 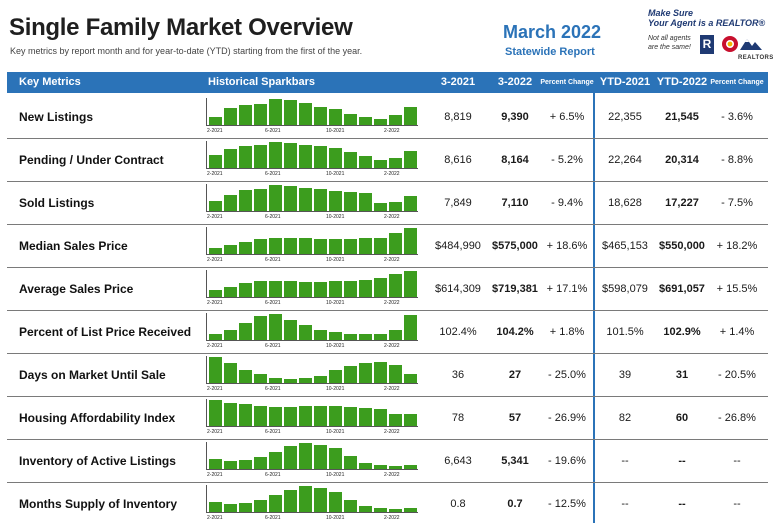 I want to click on metric-label: Sold Listings, so click(x=57, y=203).